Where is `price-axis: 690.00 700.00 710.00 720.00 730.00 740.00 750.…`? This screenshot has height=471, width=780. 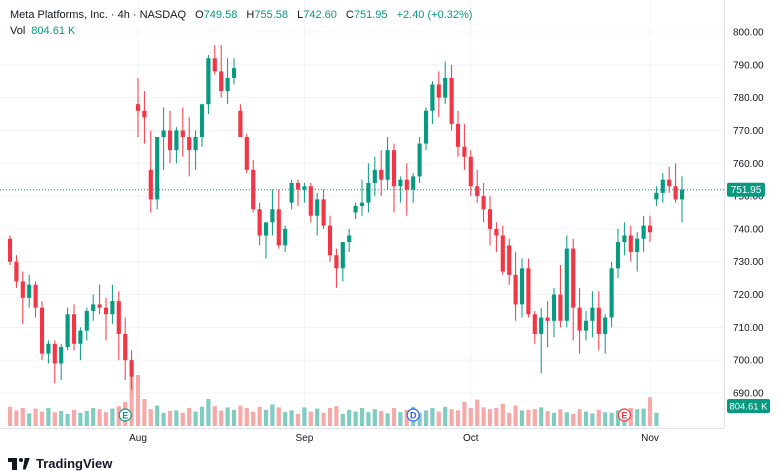
price-axis: 690.00 700.00 710.00 720.00 730.00 740.00 750.… is located at coordinates (748, 214).